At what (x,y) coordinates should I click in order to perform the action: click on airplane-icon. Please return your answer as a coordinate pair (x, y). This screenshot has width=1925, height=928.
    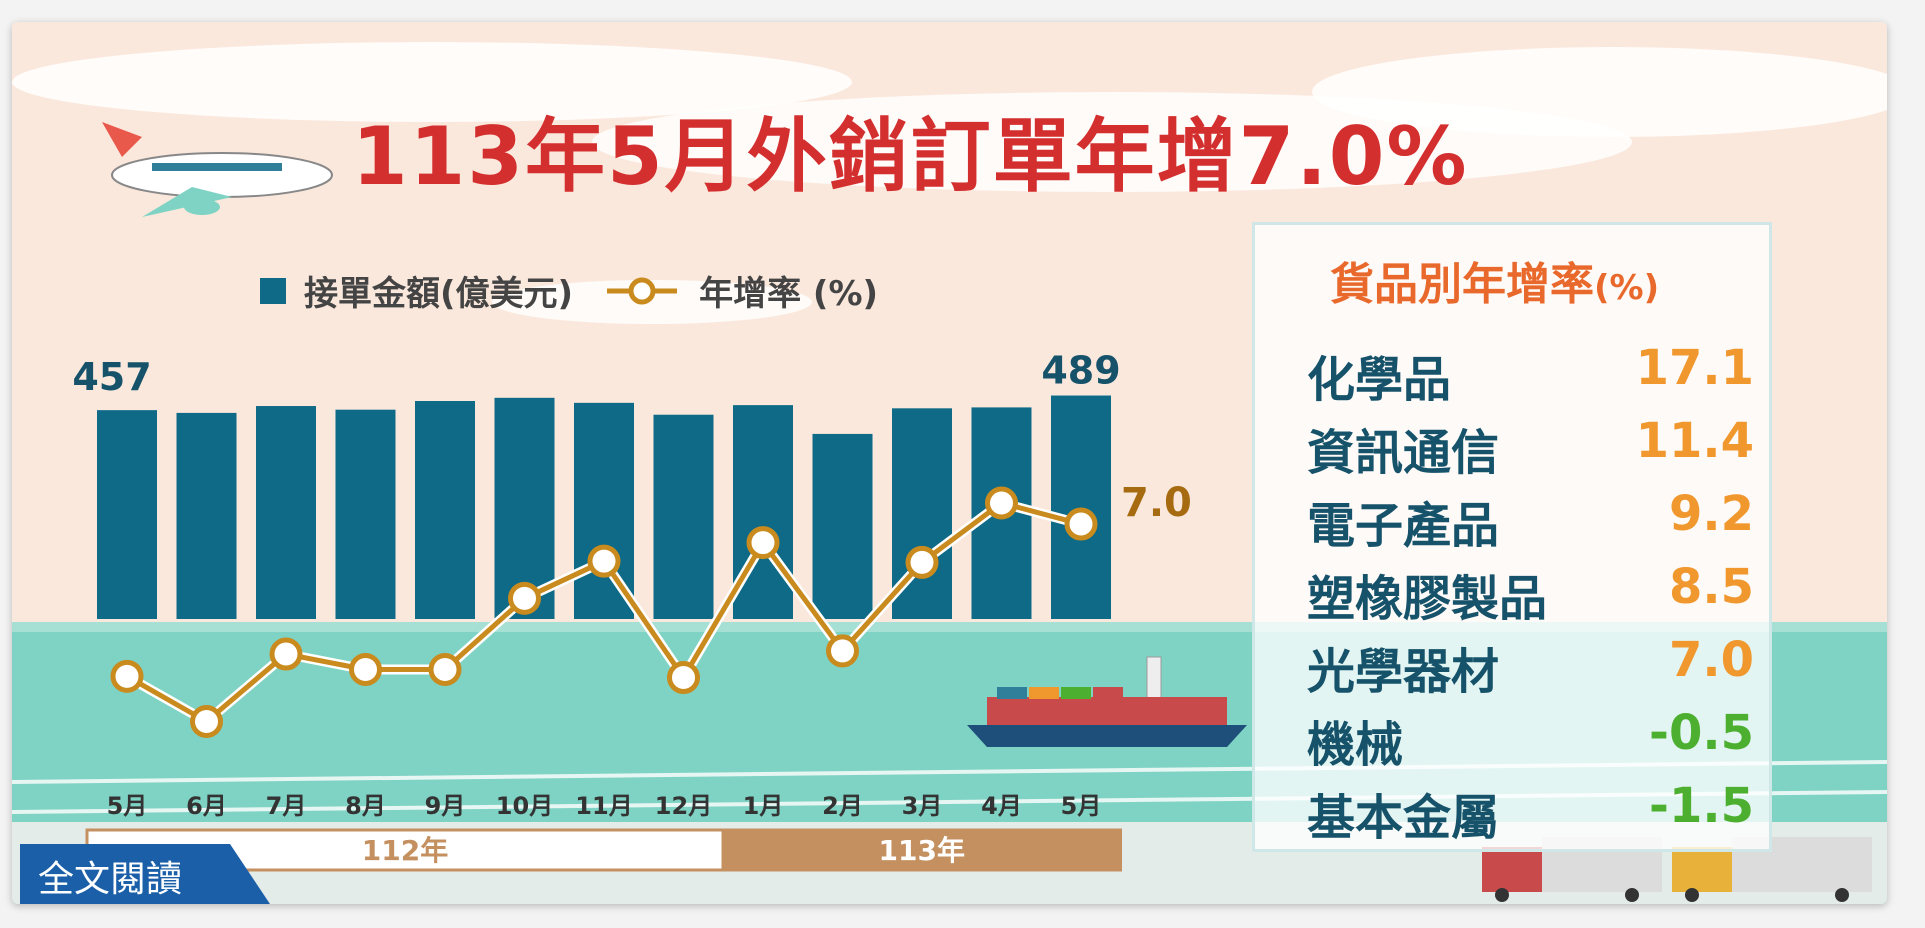
    Looking at the image, I should click on (217, 169).